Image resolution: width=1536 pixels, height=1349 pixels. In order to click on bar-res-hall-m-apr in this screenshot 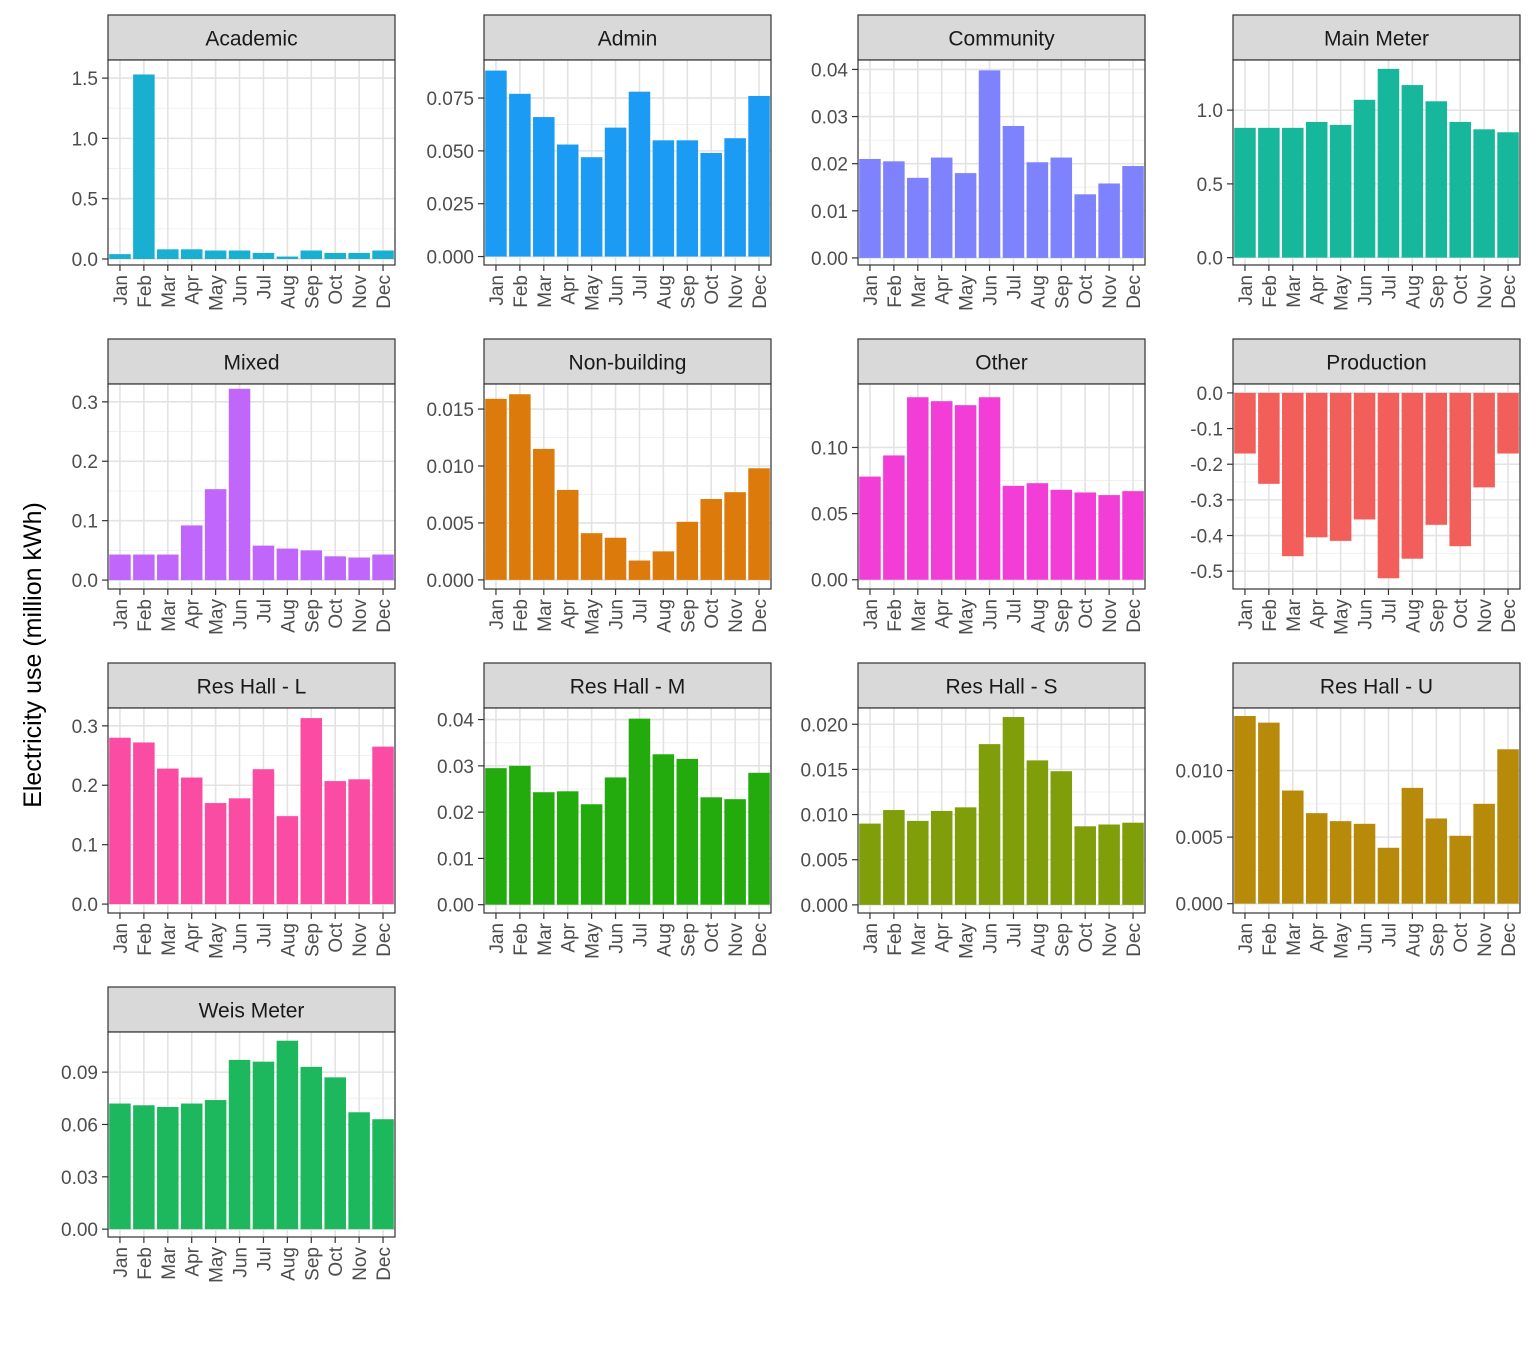, I will do `click(567, 848)`.